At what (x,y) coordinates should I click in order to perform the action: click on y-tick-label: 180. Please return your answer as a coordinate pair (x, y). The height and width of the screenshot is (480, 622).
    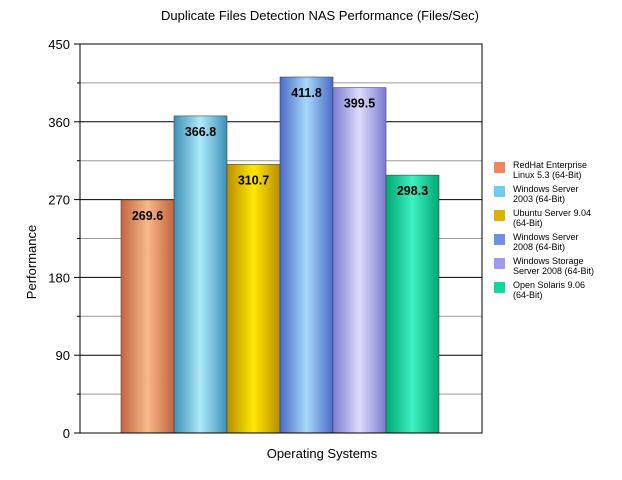
    Looking at the image, I should click on (59, 277).